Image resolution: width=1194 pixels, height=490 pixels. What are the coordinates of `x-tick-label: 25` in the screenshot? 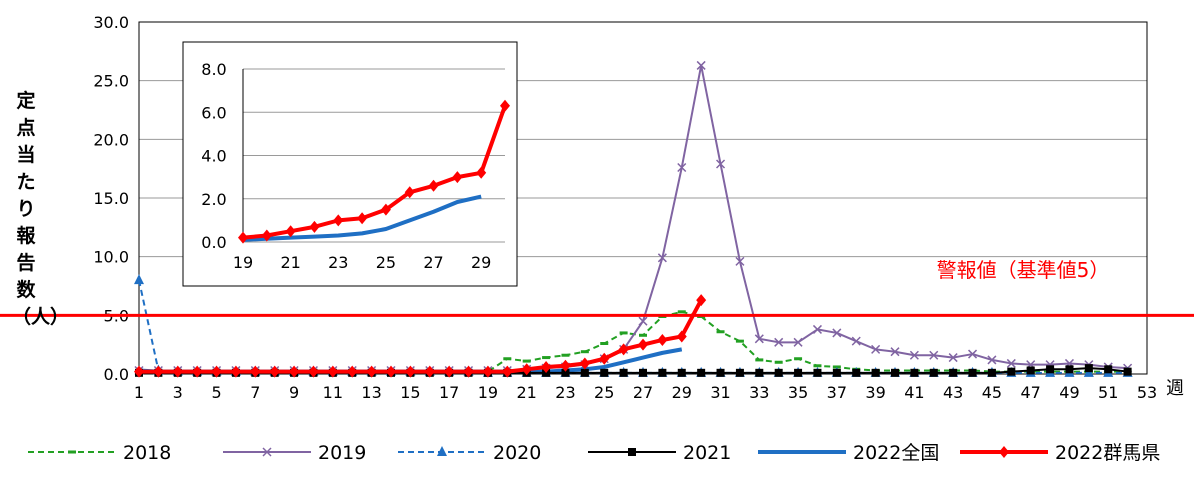 It's located at (604, 392).